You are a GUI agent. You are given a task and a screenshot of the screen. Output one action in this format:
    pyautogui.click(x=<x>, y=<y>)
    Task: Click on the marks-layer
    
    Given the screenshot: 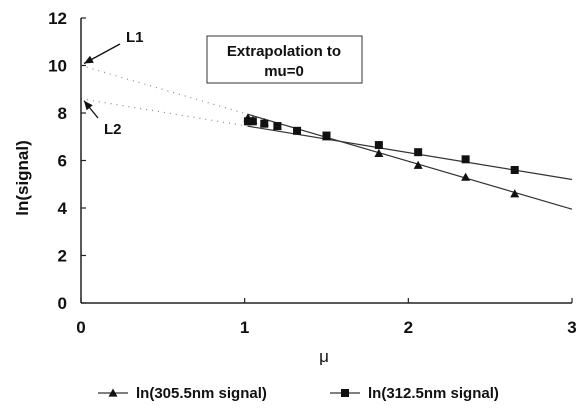 What is the action you would take?
    pyautogui.click(x=381, y=155)
    